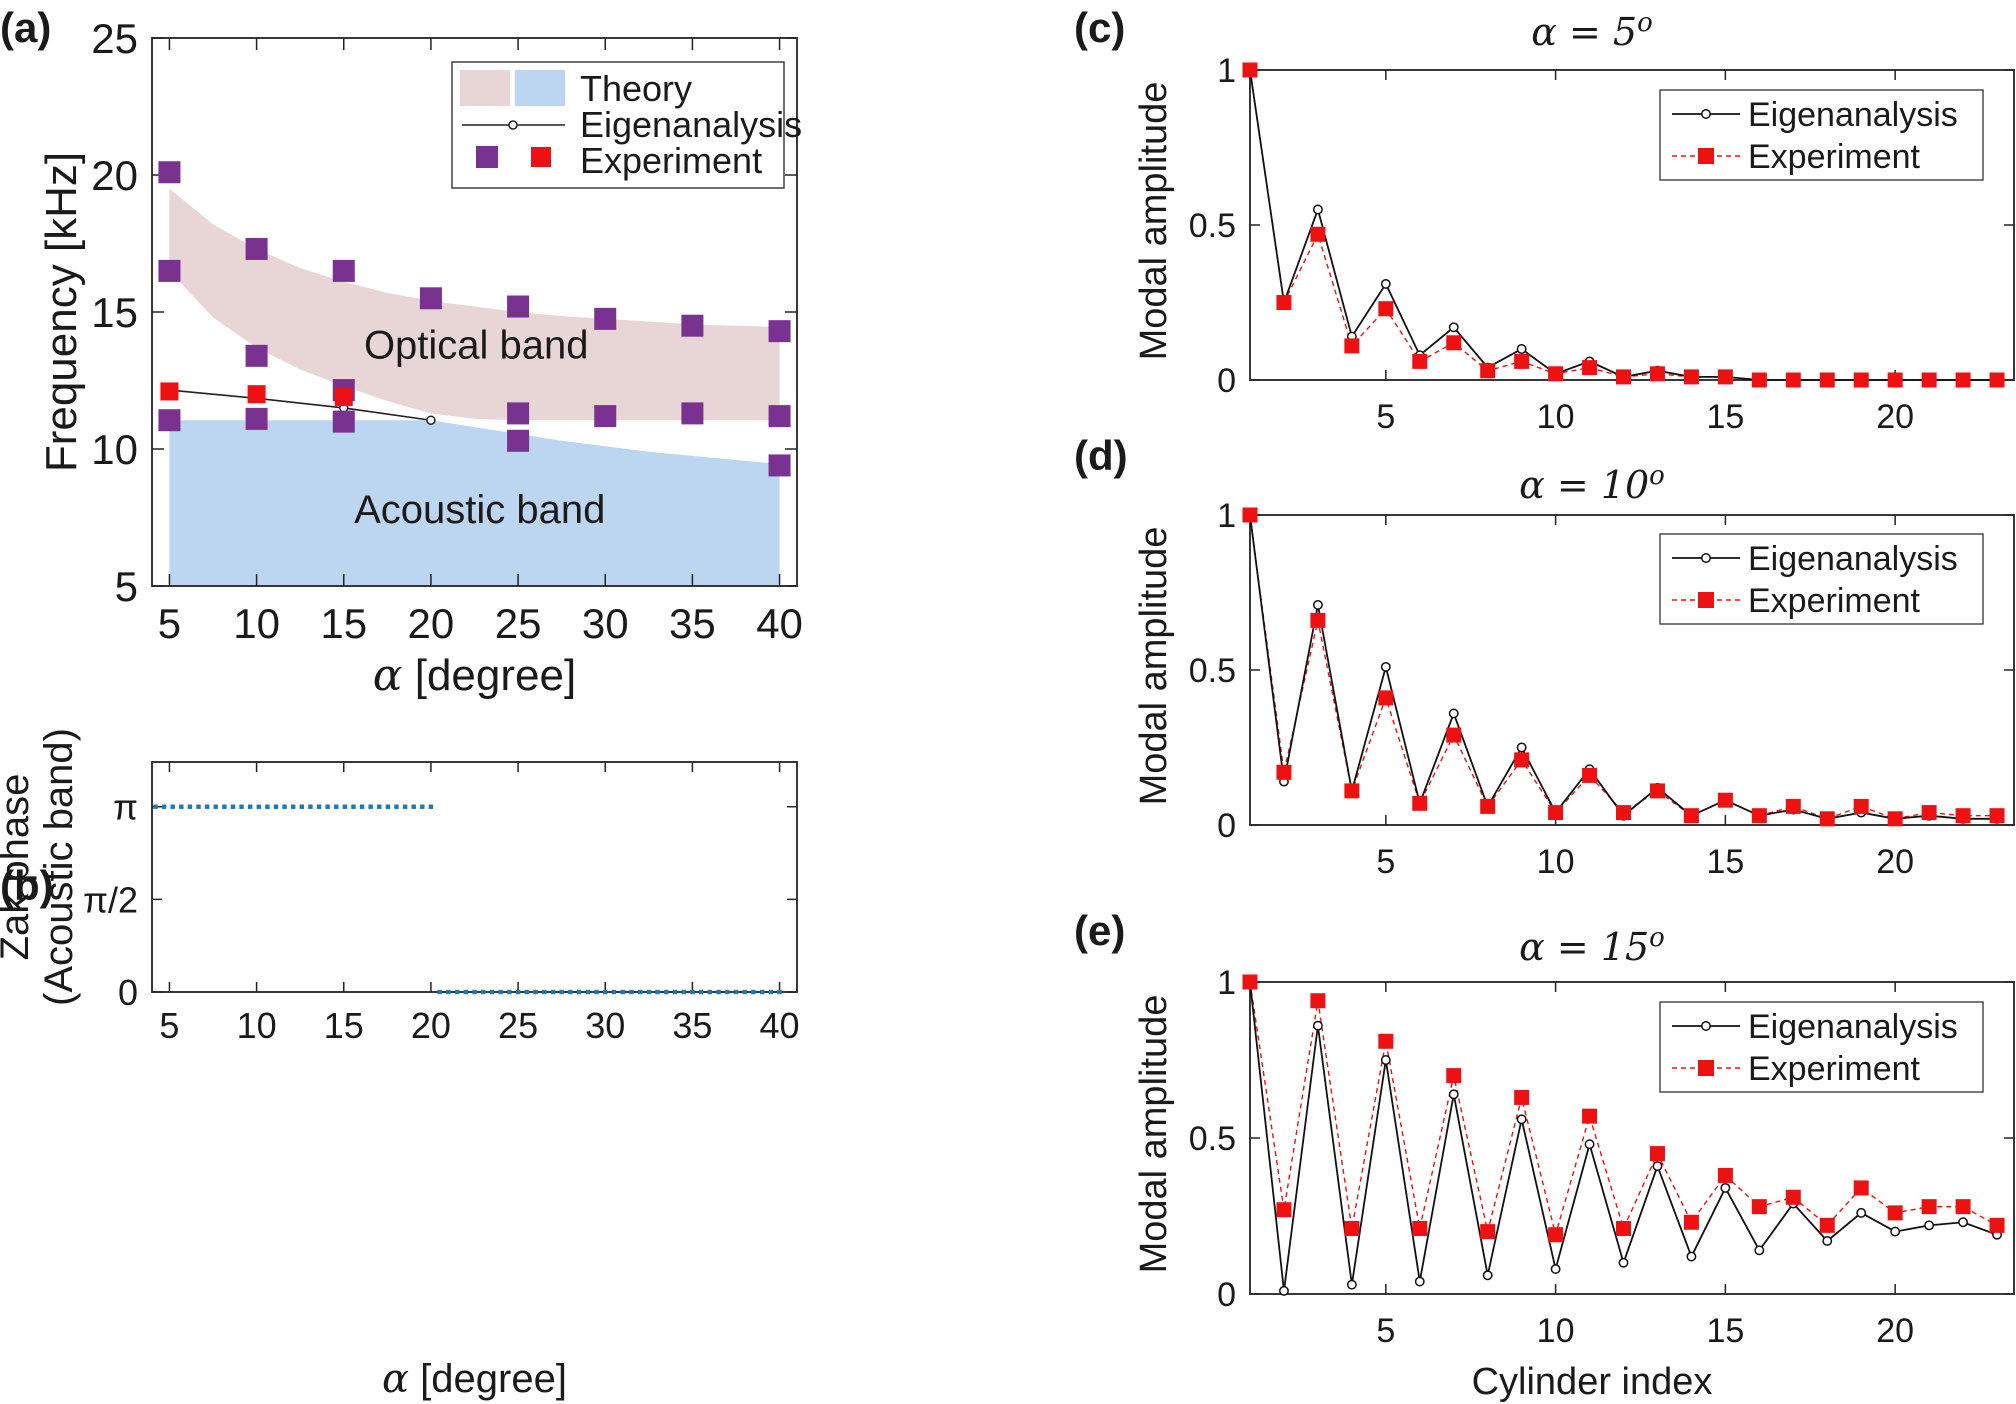  I want to click on b-xtick-label: 30, so click(605, 1025).